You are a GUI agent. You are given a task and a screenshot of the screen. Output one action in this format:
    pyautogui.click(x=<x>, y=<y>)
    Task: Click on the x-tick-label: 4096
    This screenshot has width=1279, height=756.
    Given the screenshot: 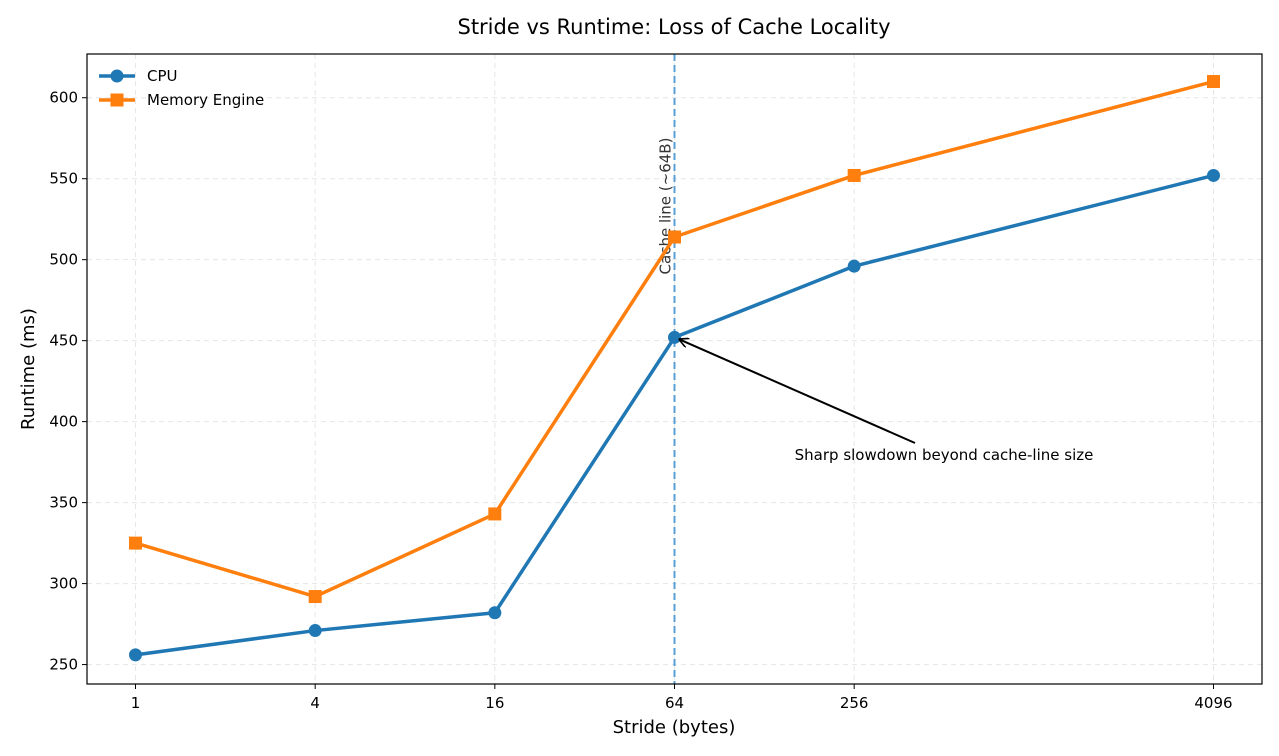 What is the action you would take?
    pyautogui.click(x=1213, y=703)
    